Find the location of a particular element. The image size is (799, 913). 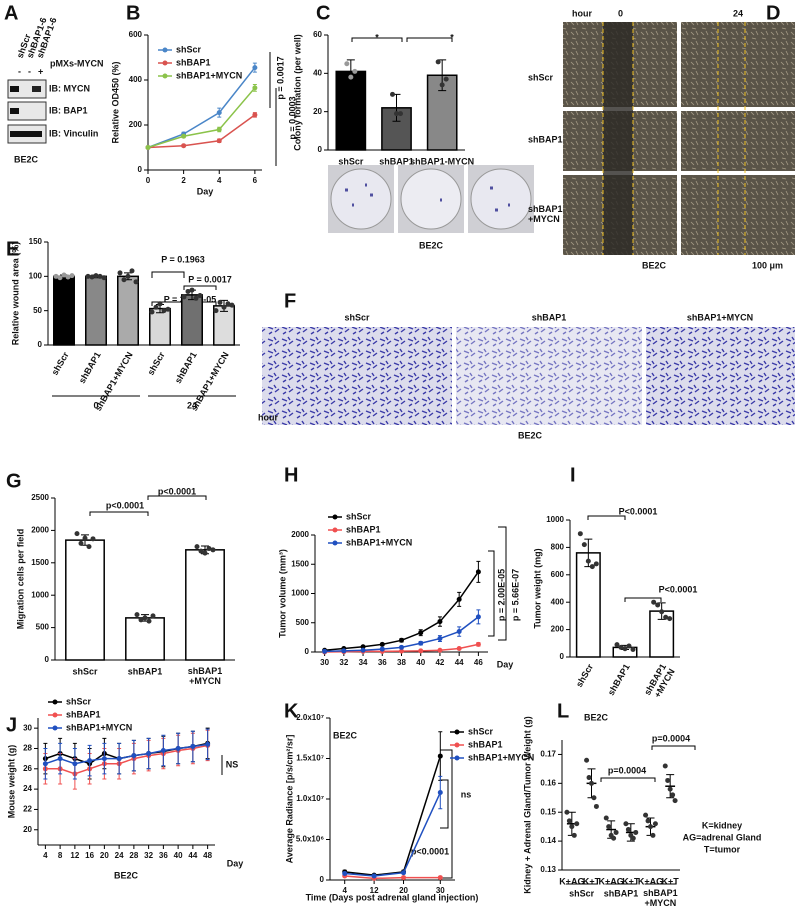

legend-label: shBAP1+MYCN is located at coordinates (209, 75).